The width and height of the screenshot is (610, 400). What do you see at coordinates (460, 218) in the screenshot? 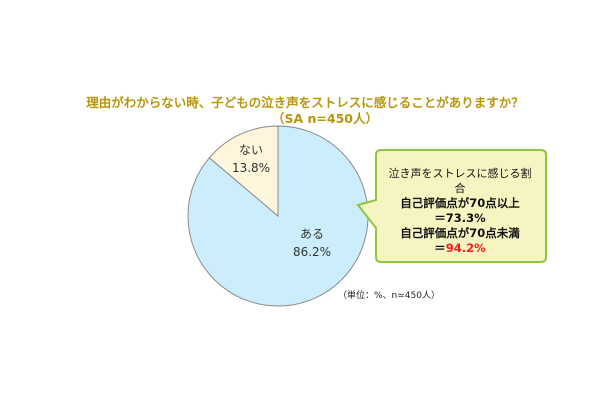
I see `callout-value1: ＝73.3%` at bounding box center [460, 218].